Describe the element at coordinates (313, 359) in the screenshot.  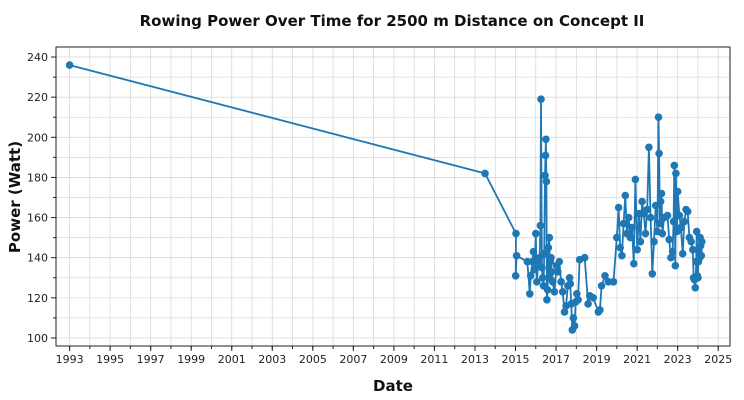
I see `x-tick-label: 2005` at that location.